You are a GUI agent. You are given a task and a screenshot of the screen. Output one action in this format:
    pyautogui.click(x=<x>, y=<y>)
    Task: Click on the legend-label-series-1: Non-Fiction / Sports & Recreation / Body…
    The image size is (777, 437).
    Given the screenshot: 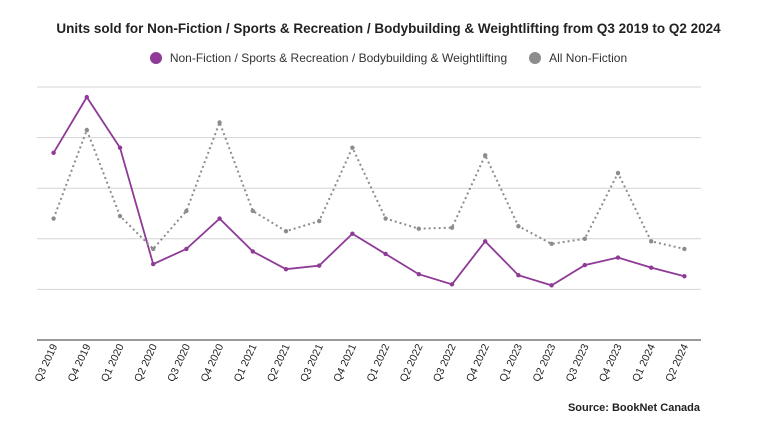 What is the action you would take?
    pyautogui.click(x=338, y=58)
    